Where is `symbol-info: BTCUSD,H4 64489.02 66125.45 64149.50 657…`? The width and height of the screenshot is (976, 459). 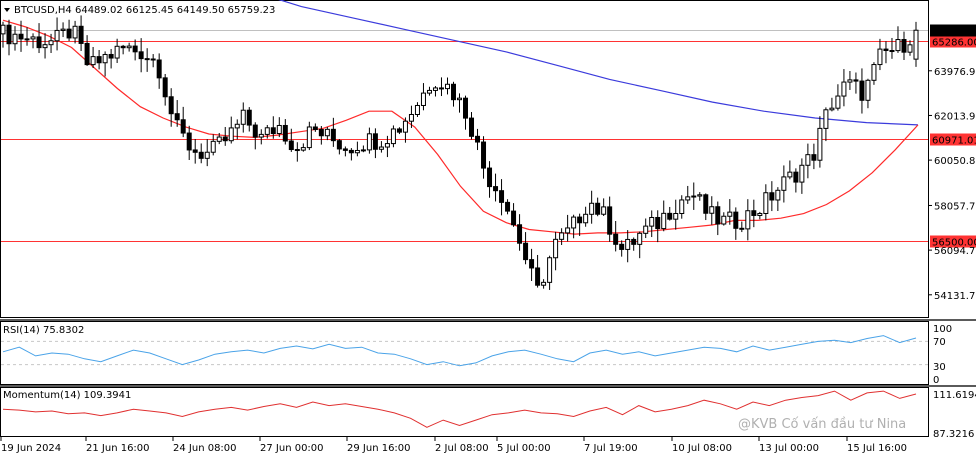
symbol-info: BTCUSD,H4 64489.02 66125.45 64149.50 657… is located at coordinates (144, 10).